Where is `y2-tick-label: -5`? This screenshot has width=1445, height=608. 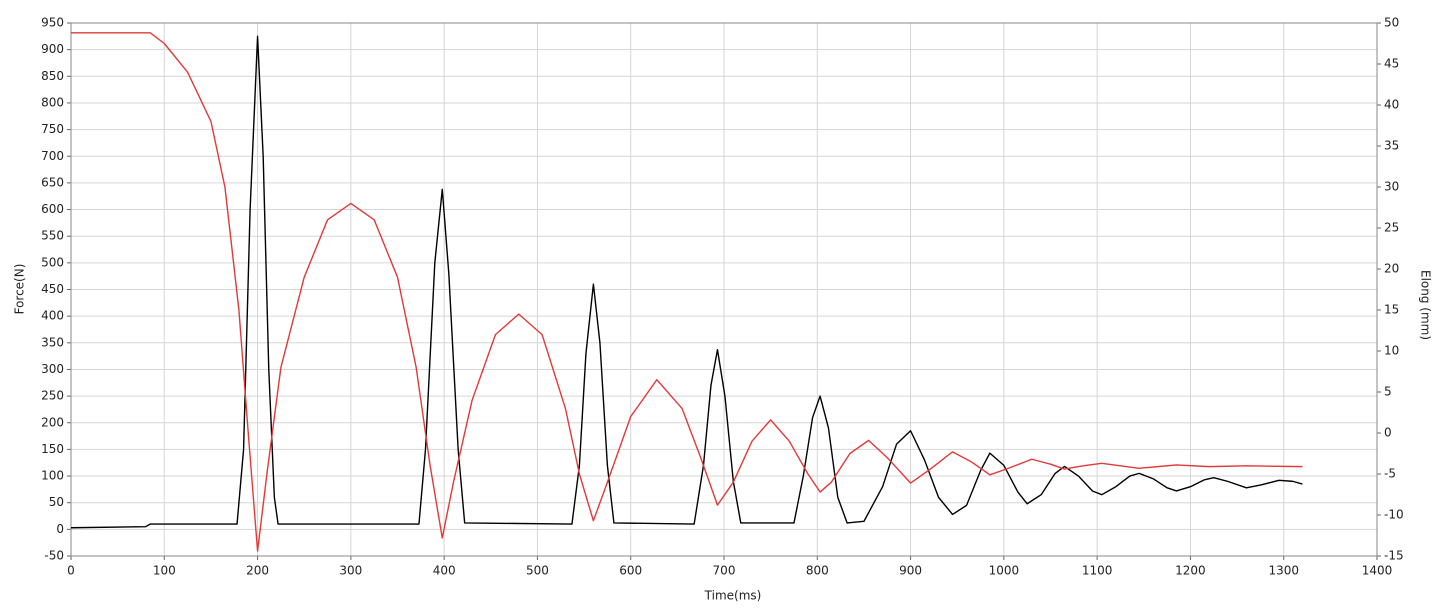 y2-tick-label: -5 is located at coordinates (1390, 474).